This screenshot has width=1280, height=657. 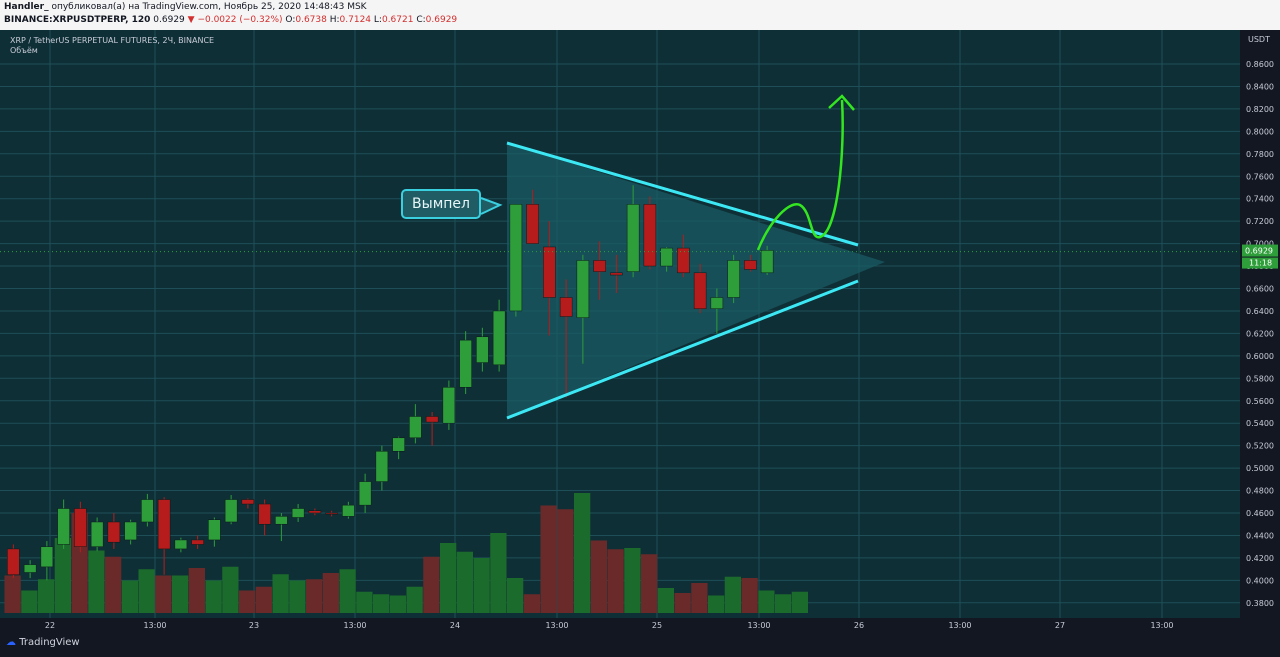 What do you see at coordinates (1260, 154) in the screenshot?
I see `price-tick-label: 0.7800` at bounding box center [1260, 154].